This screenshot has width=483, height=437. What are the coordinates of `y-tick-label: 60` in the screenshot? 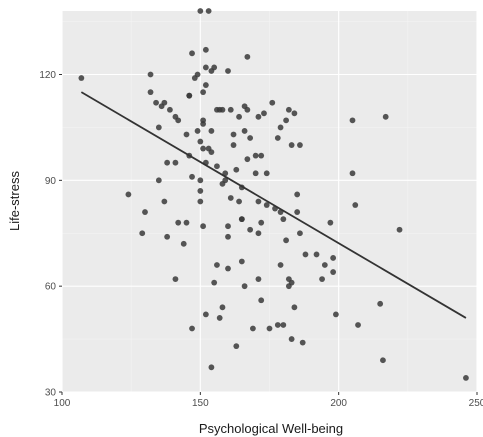 It's located at (51, 287).